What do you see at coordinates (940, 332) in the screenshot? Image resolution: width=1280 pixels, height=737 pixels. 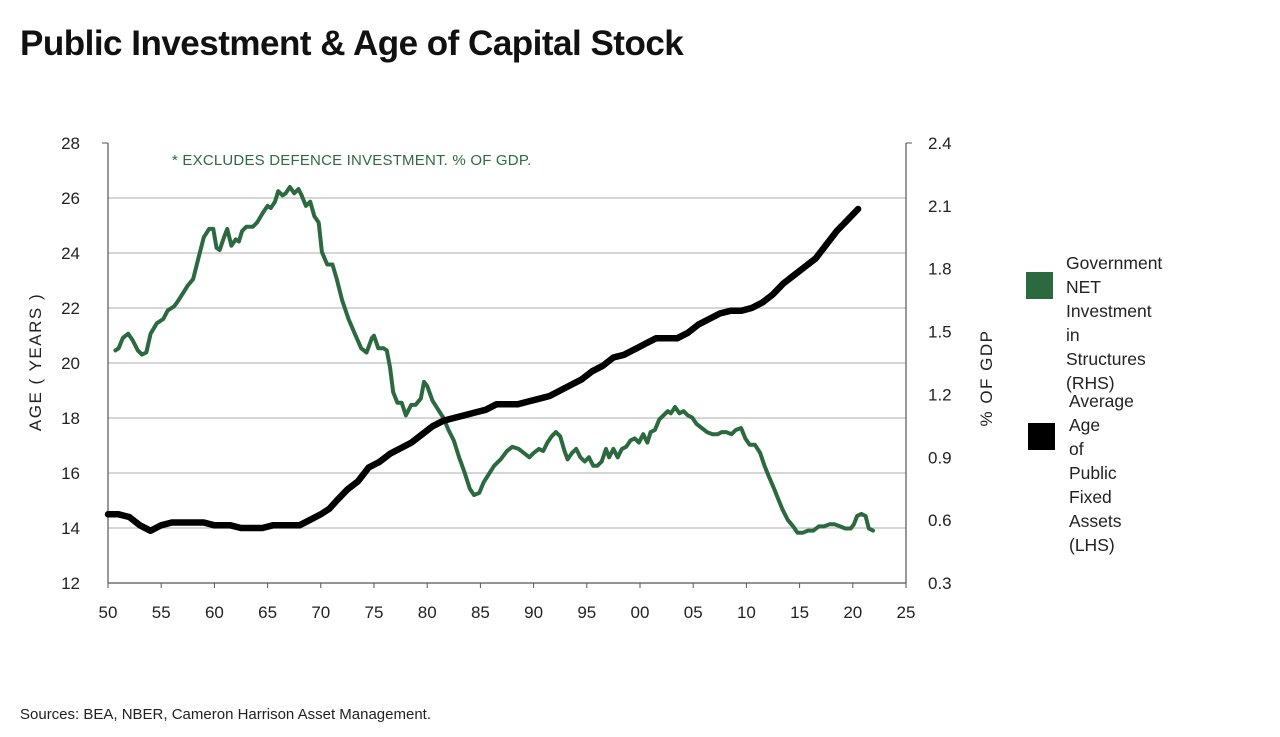 I see `right-tick-label: 1.5` at bounding box center [940, 332].